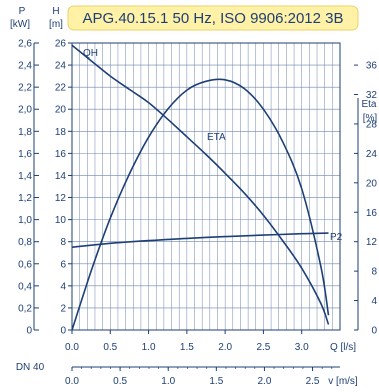  Describe the element at coordinates (61, 88) in the screenshot. I see `head-tick-label: 22` at that location.